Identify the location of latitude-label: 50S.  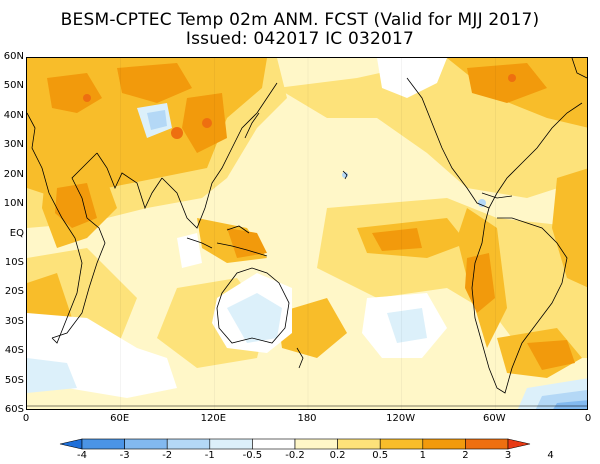
(14, 380).